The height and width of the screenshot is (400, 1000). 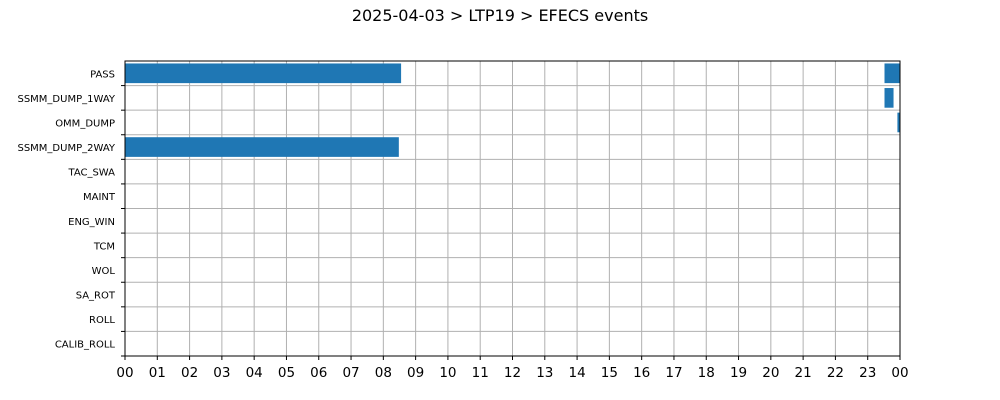 I want to click on x-tick-label: 08, so click(x=383, y=373).